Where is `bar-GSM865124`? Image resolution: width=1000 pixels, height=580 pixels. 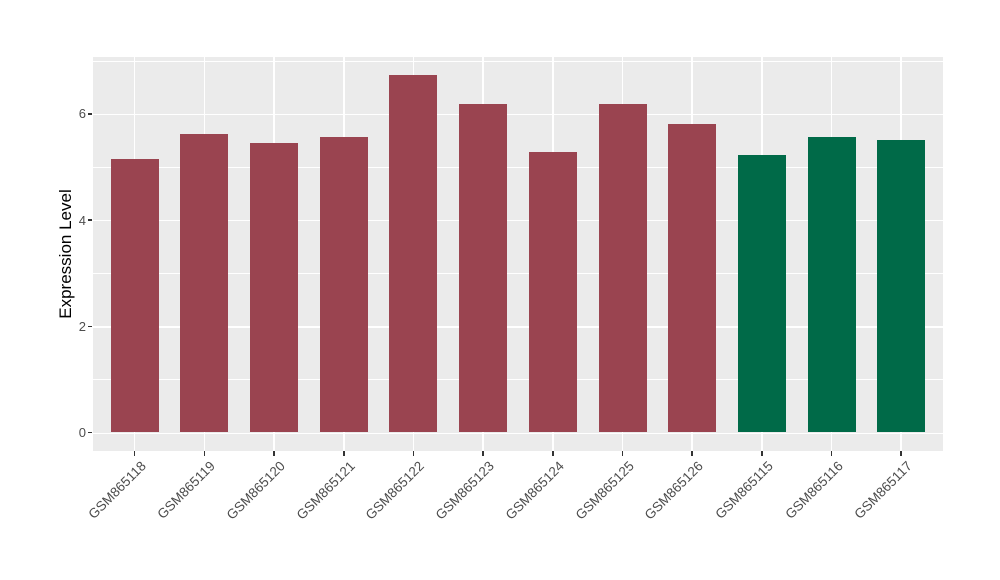
bar-GSM865124 is located at coordinates (552, 292).